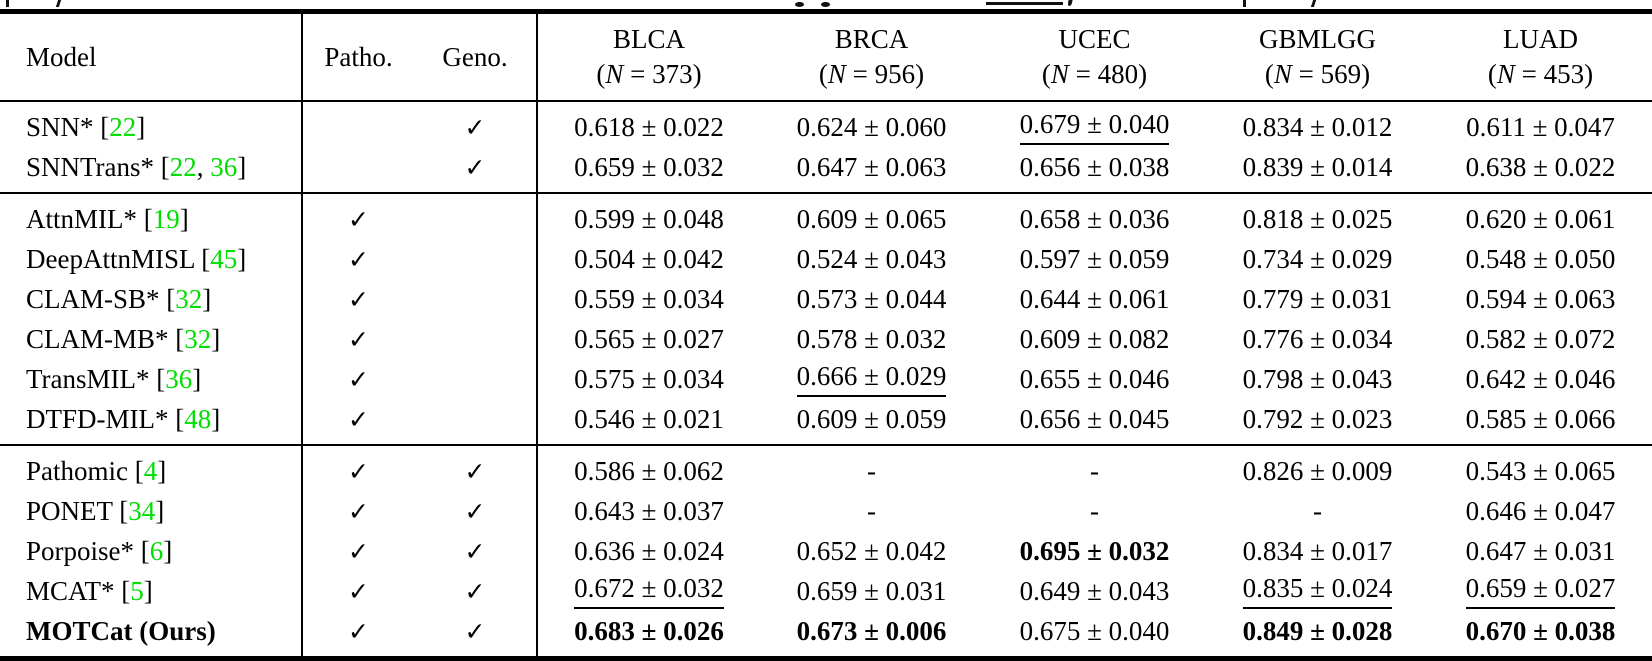 The image size is (1652, 661). Describe the element at coordinates (649, 510) in the screenshot. I see `value: 0.643 ± 0.037` at that location.